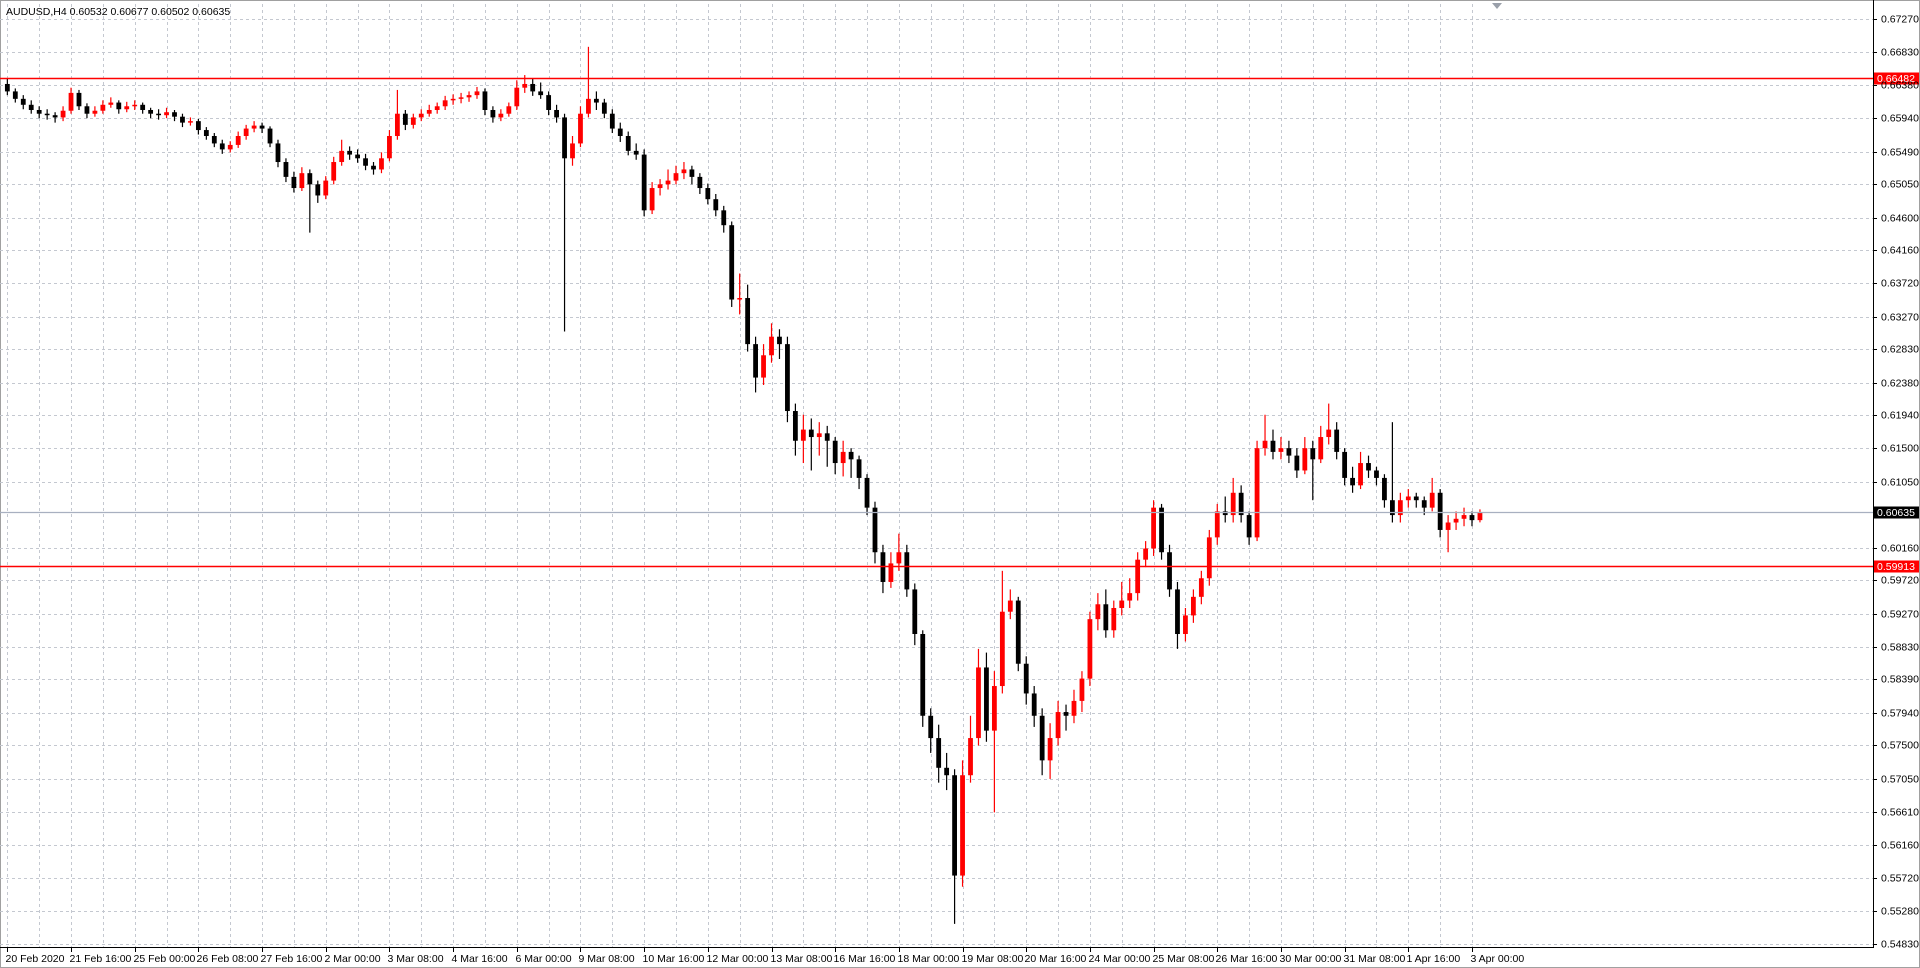  What do you see at coordinates (674, 959) in the screenshot?
I see `x-tick-label: 10 Mar 16:00` at bounding box center [674, 959].